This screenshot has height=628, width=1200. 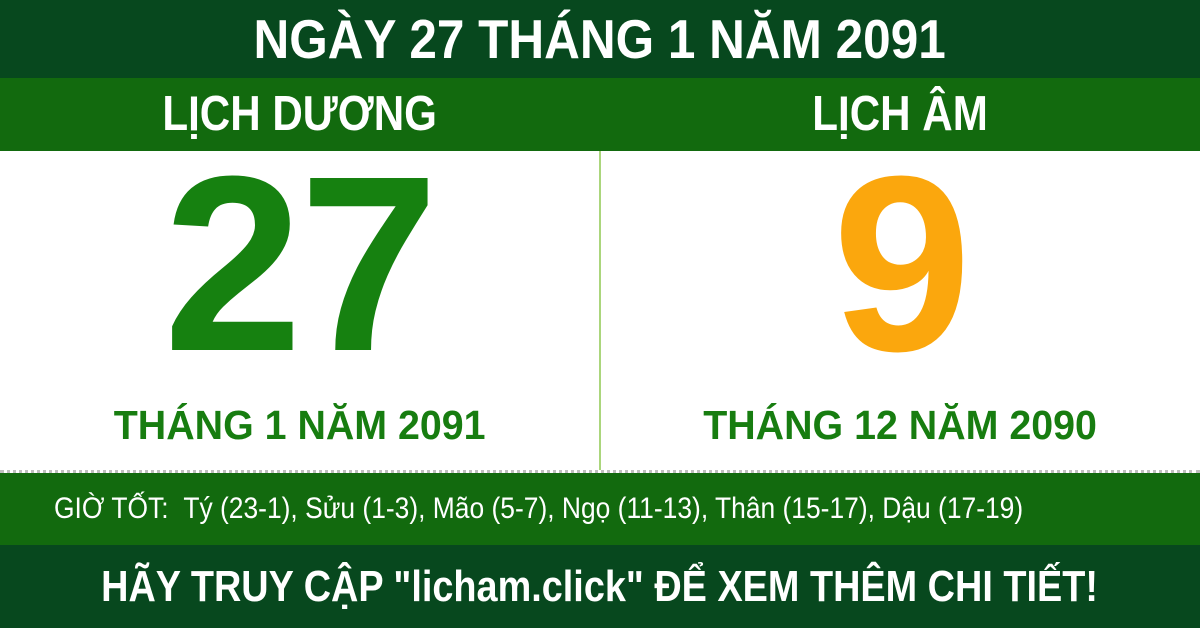 I want to click on solar-day-number: 27, so click(x=300, y=263).